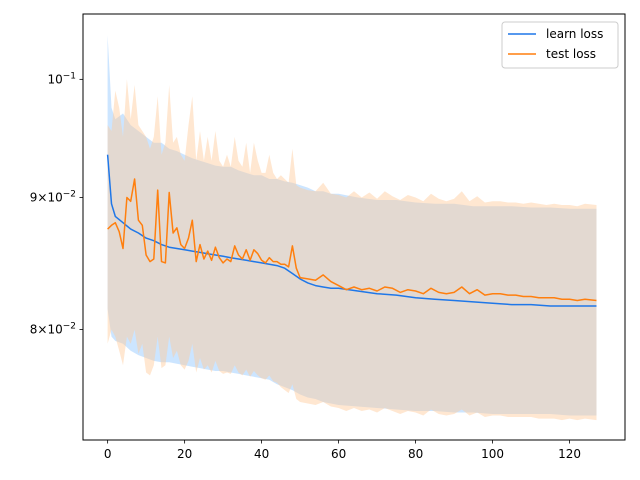 Image resolution: width=640 pixels, height=480 pixels. Describe the element at coordinates (560, 45) in the screenshot. I see `legend: learn loss test loss` at that location.